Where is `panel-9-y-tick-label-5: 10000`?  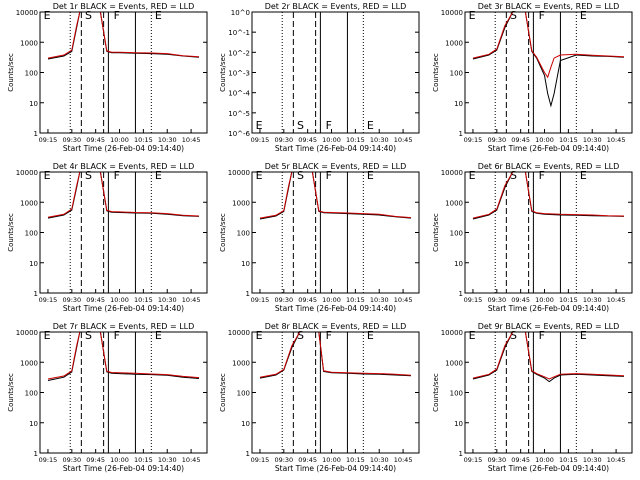
panel-9-y-tick-label-5: 10000 is located at coordinates (452, 333).